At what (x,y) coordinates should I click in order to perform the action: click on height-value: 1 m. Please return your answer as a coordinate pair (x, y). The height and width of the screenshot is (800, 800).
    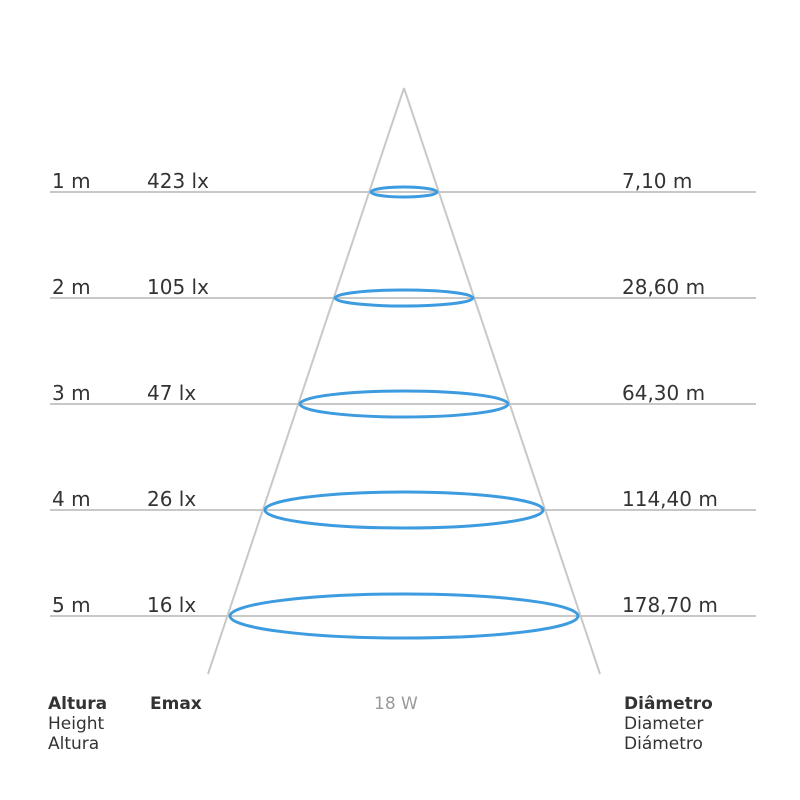
    Looking at the image, I should click on (71, 181).